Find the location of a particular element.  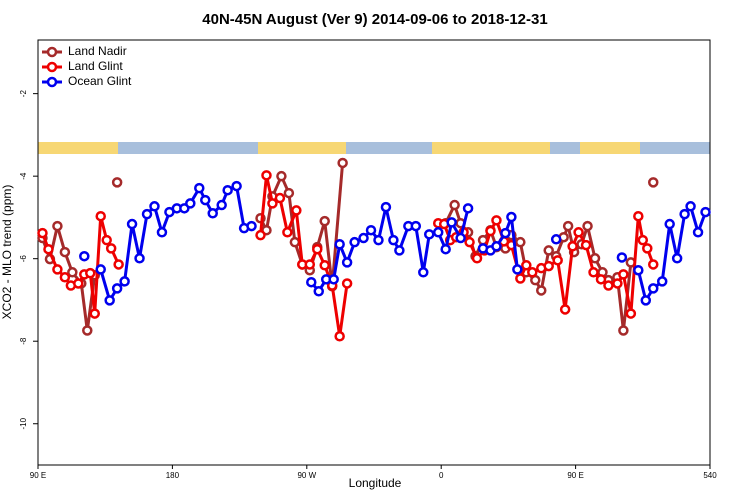

legend-label: Land Glint is located at coordinates (95, 66).